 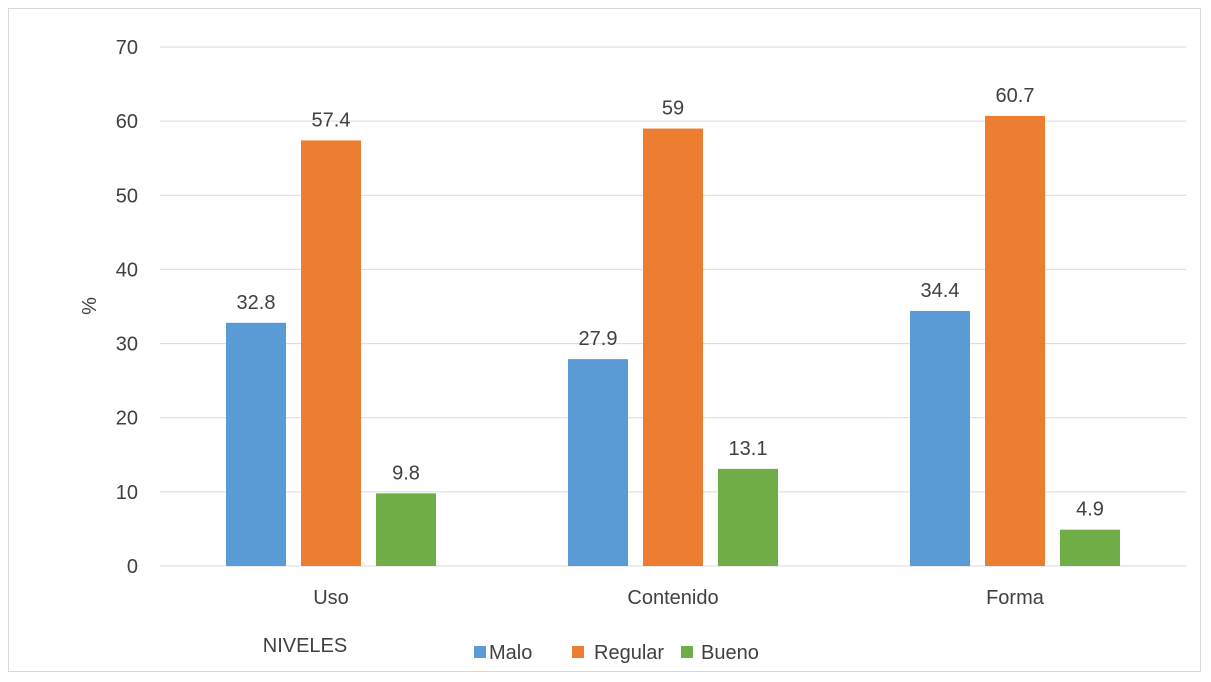 I want to click on legend-swatch-malo, so click(x=480, y=652).